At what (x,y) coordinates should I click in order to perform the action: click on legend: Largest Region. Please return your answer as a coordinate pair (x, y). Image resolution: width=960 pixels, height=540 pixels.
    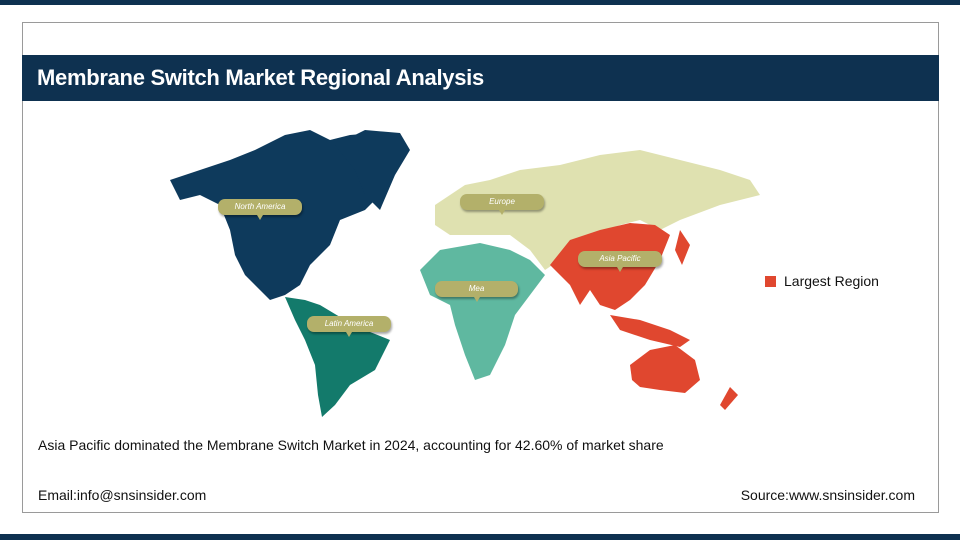
    Looking at the image, I should click on (822, 281).